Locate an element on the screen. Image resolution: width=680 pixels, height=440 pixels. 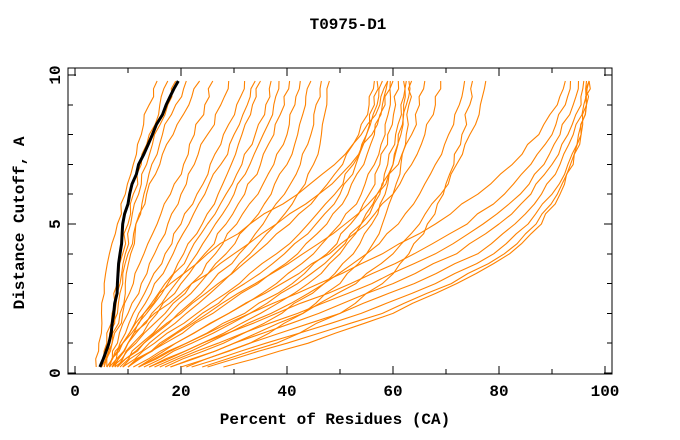
x-tick-label: 20 is located at coordinates (180, 392).